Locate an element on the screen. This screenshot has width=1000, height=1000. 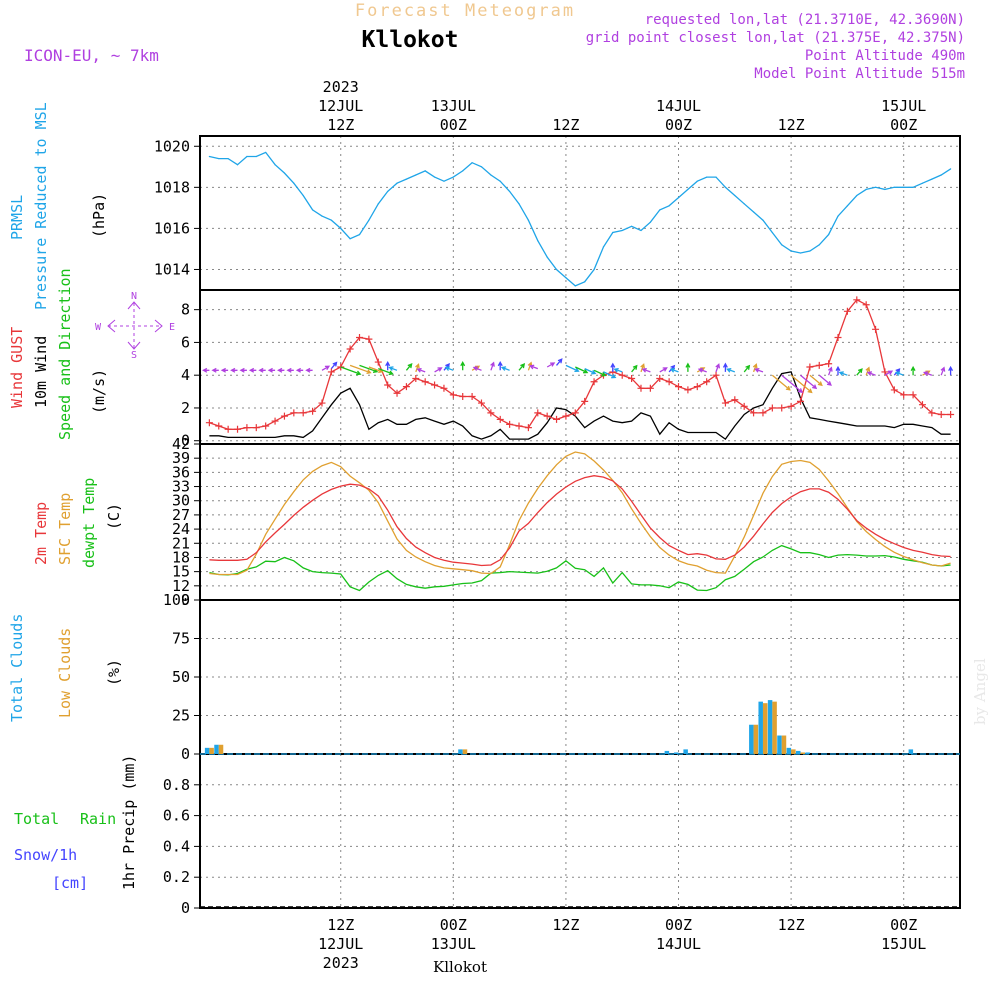
location-title: Kllokot is located at coordinates (410, 40).